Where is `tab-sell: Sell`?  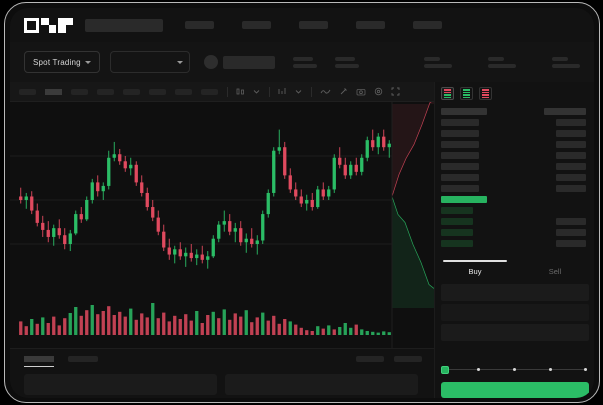 tab-sell: Sell is located at coordinates (555, 271).